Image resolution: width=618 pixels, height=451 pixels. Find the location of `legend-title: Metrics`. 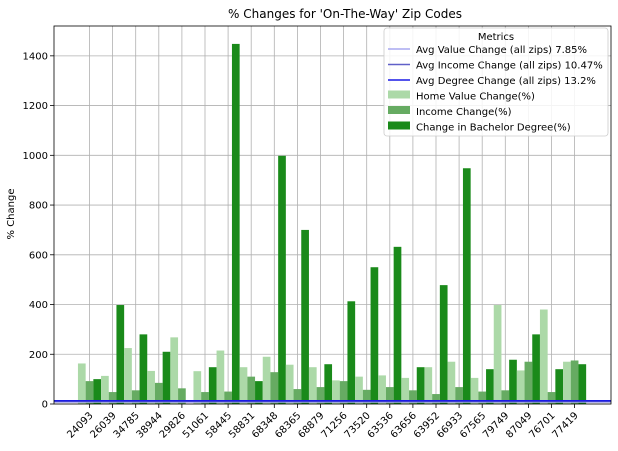

legend-title: Metrics is located at coordinates (496, 37).